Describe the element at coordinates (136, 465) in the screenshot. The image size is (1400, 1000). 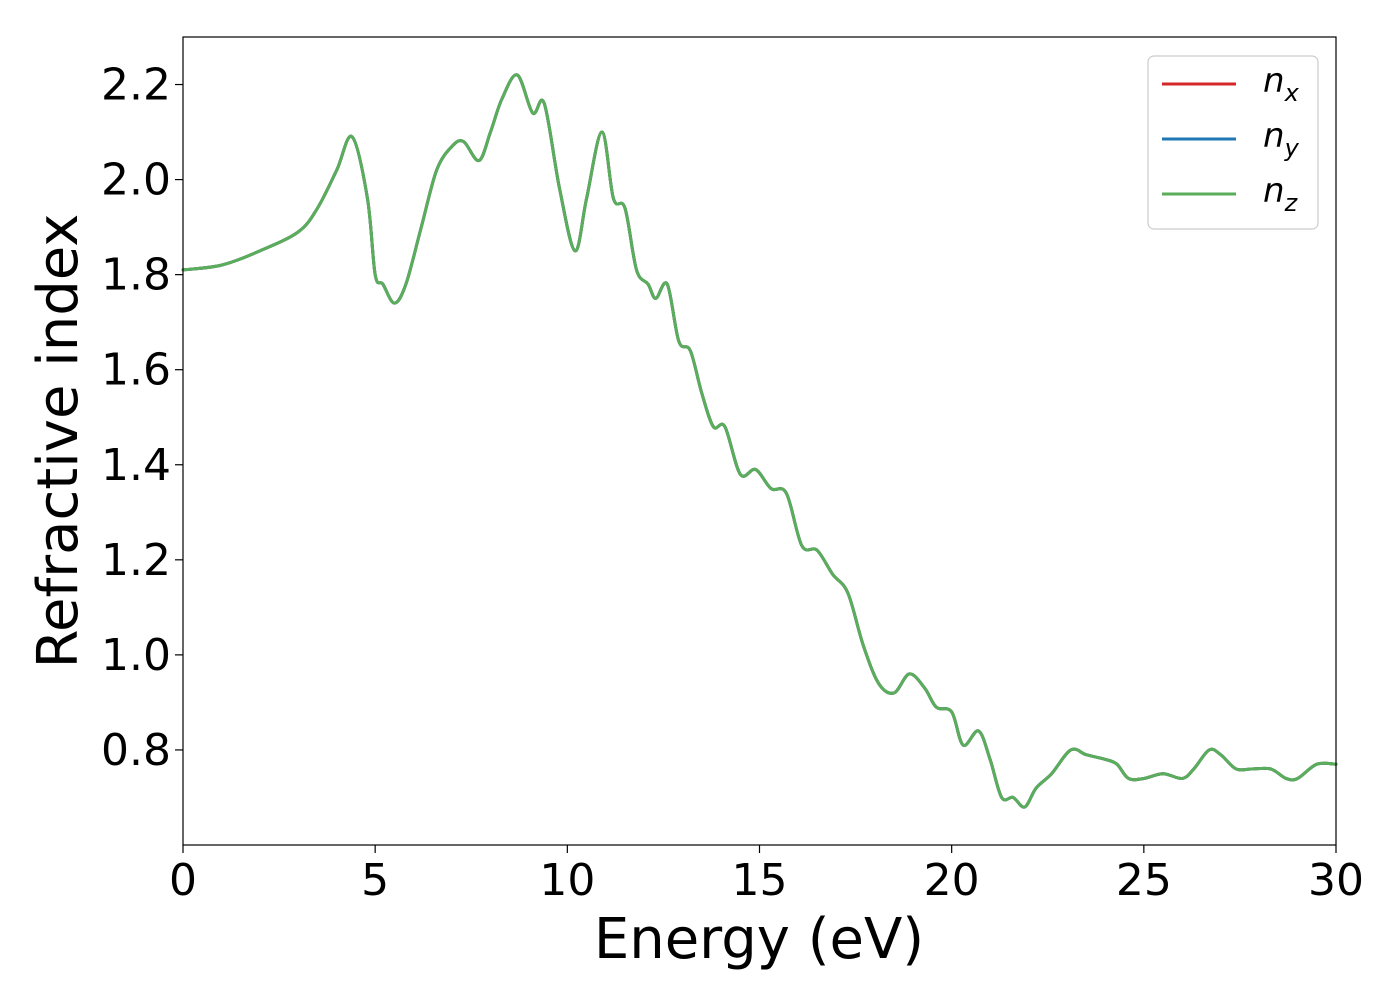
I see `y-tick-label: 1.4` at that location.